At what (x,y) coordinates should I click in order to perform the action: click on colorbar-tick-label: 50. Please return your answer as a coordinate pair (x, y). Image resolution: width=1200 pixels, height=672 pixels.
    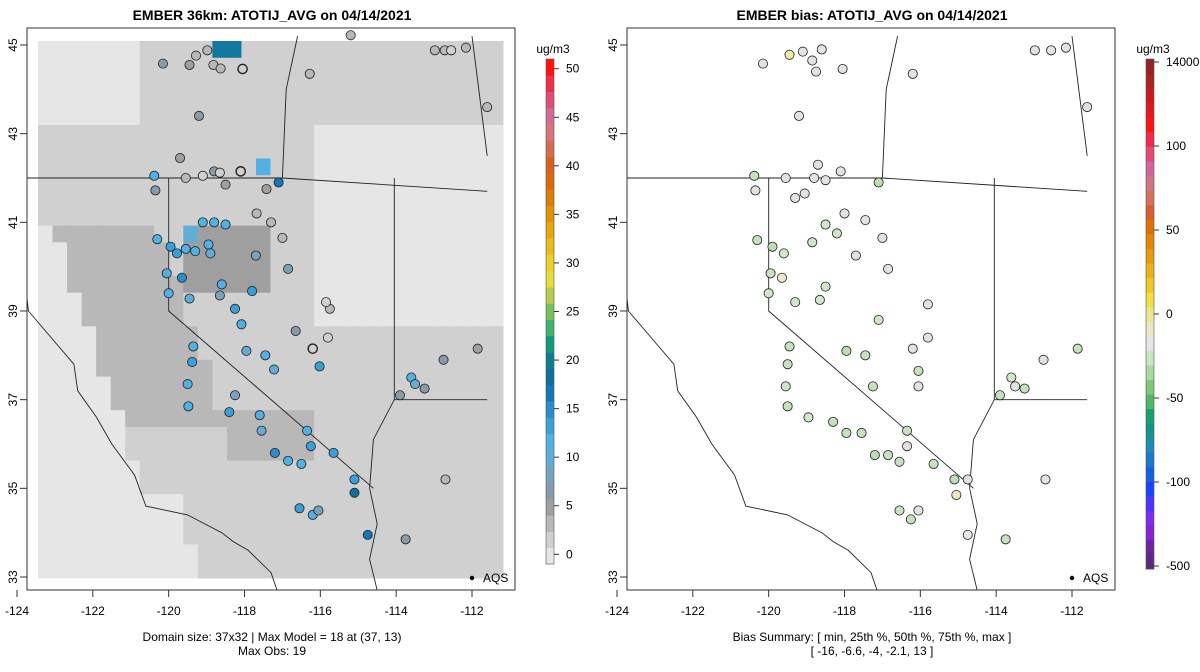
    Looking at the image, I should click on (1173, 230).